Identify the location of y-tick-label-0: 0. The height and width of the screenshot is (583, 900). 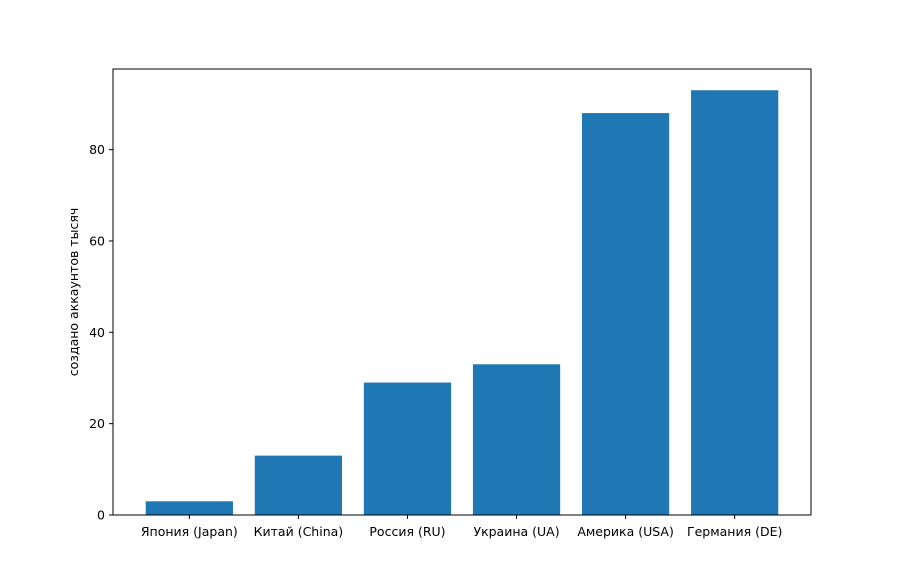
(101, 515).